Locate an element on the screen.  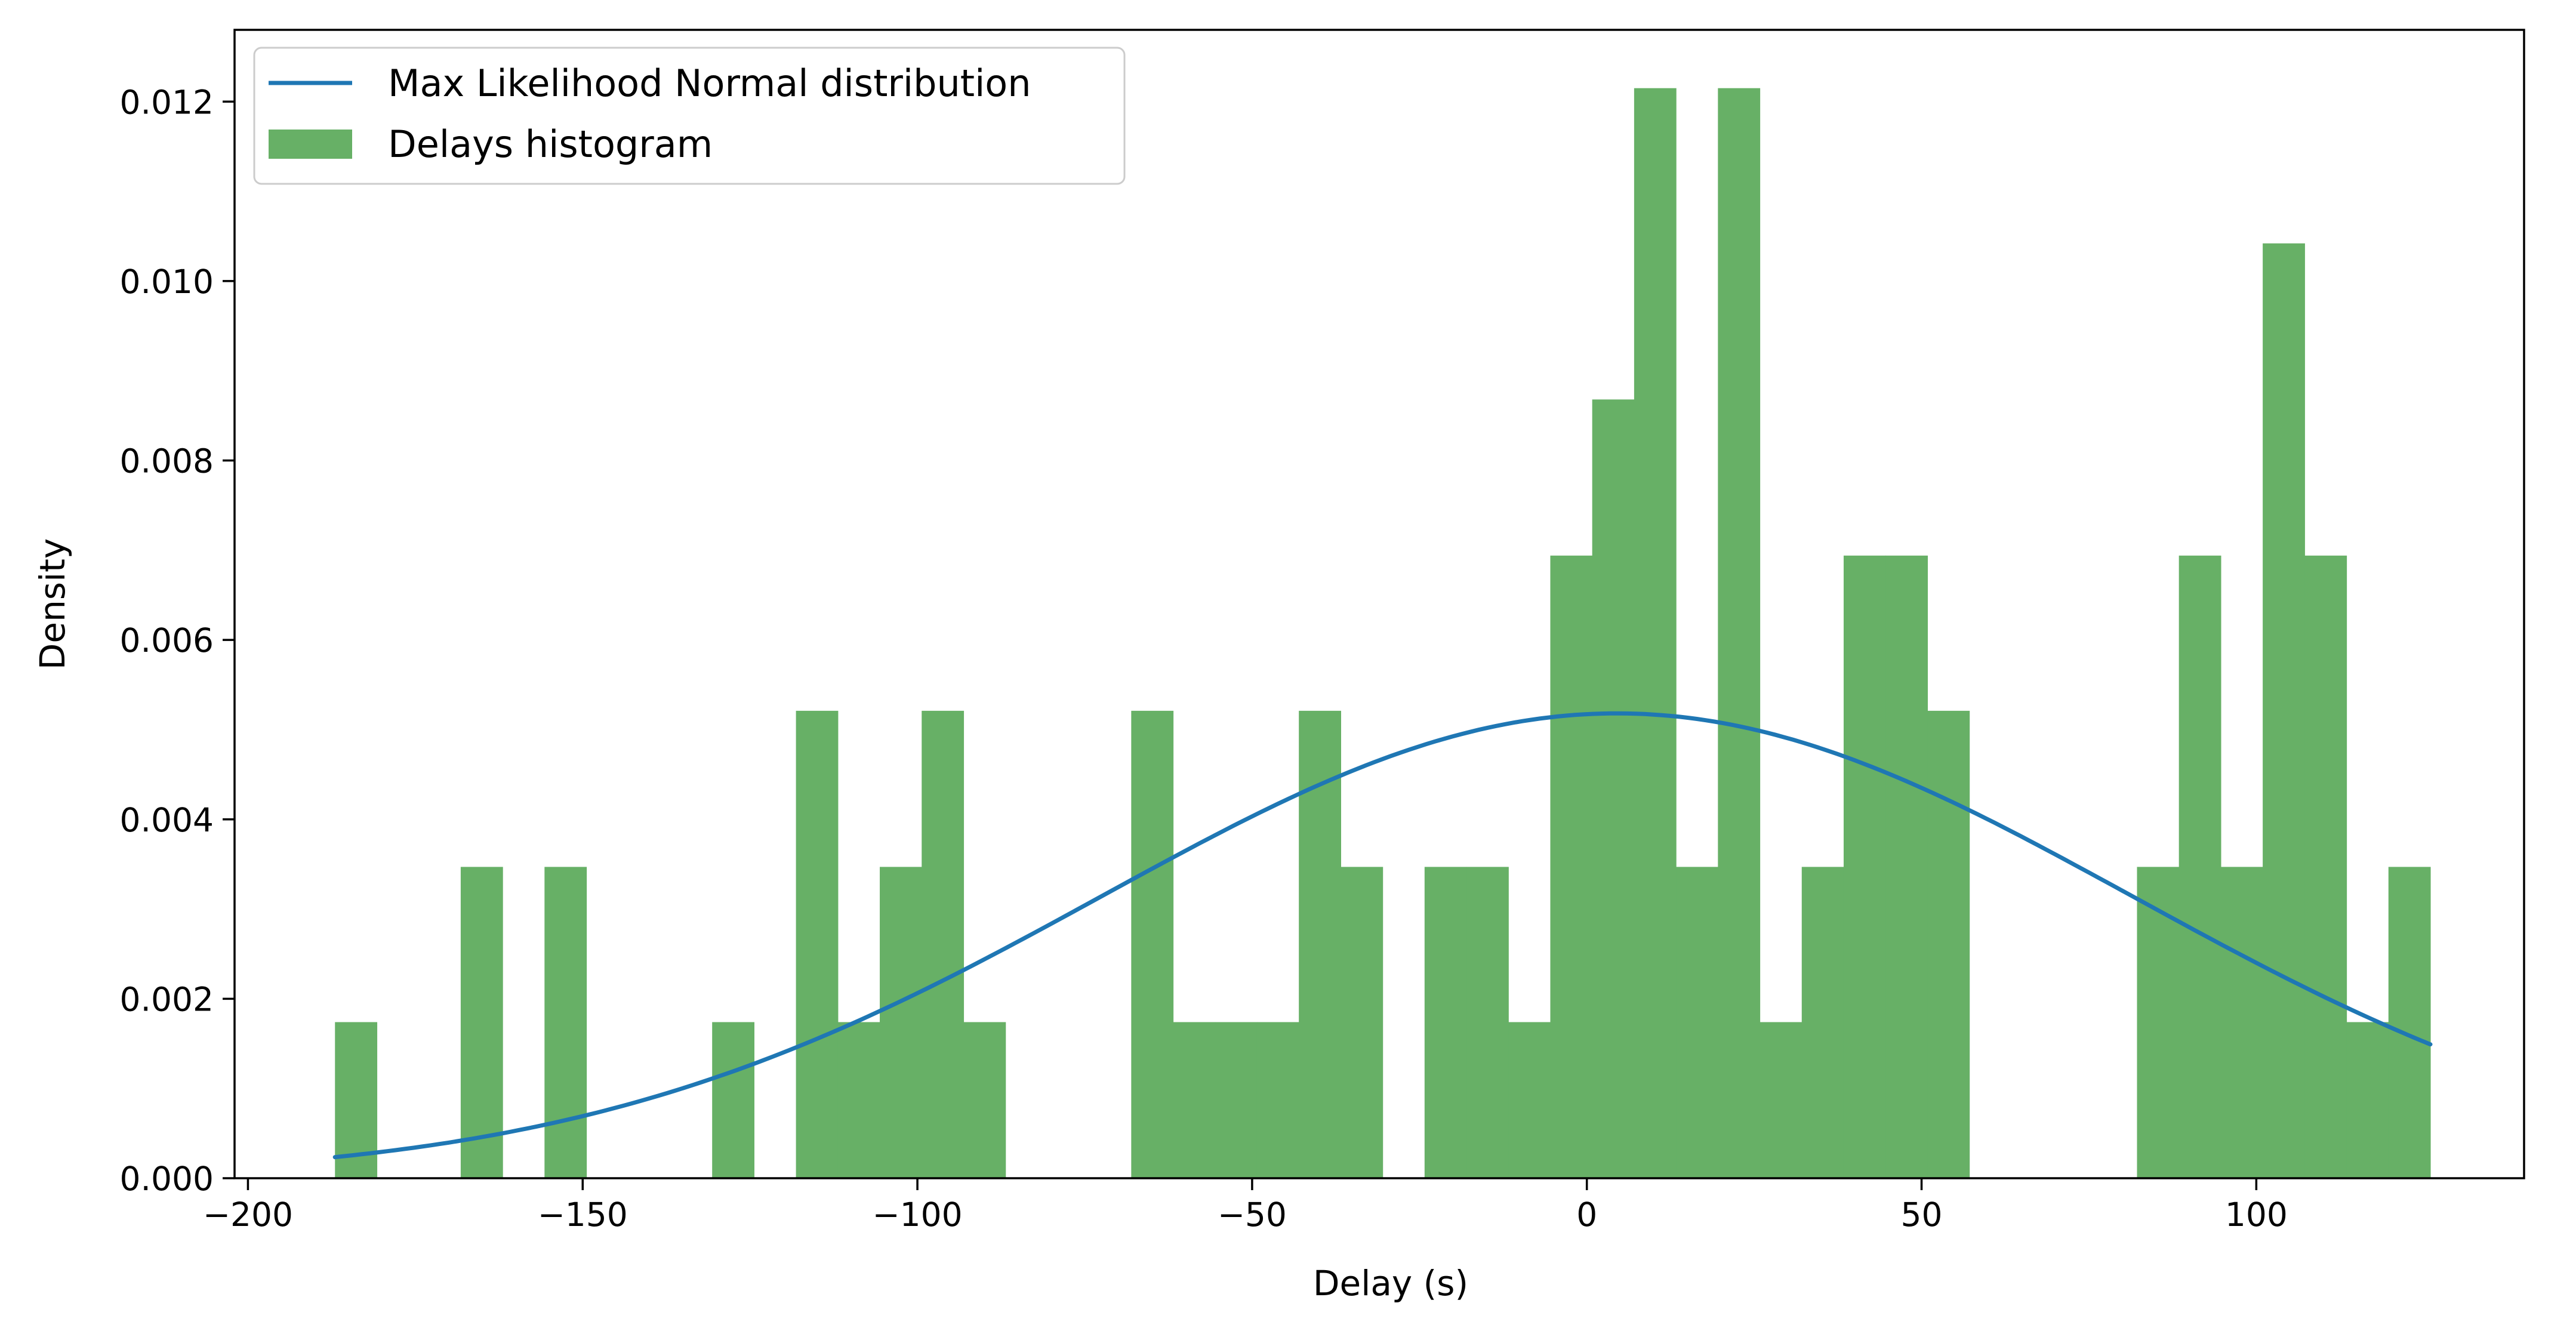
x-tick-label: −100 is located at coordinates (918, 1215).